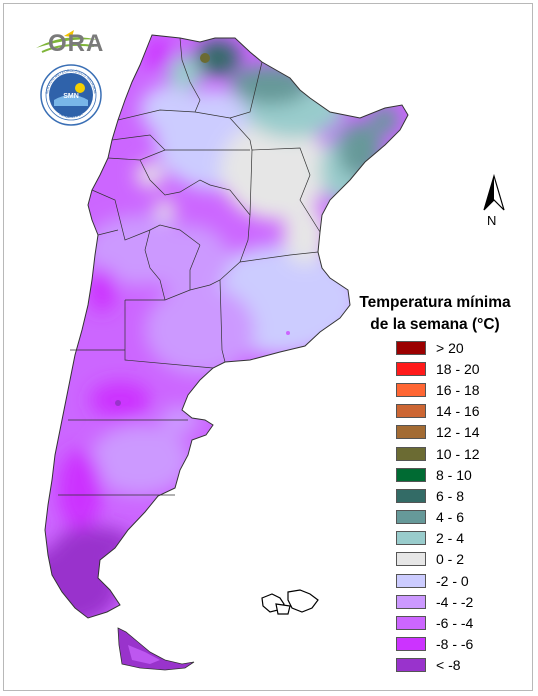  I want to click on legend-label: > 20, so click(450, 347).